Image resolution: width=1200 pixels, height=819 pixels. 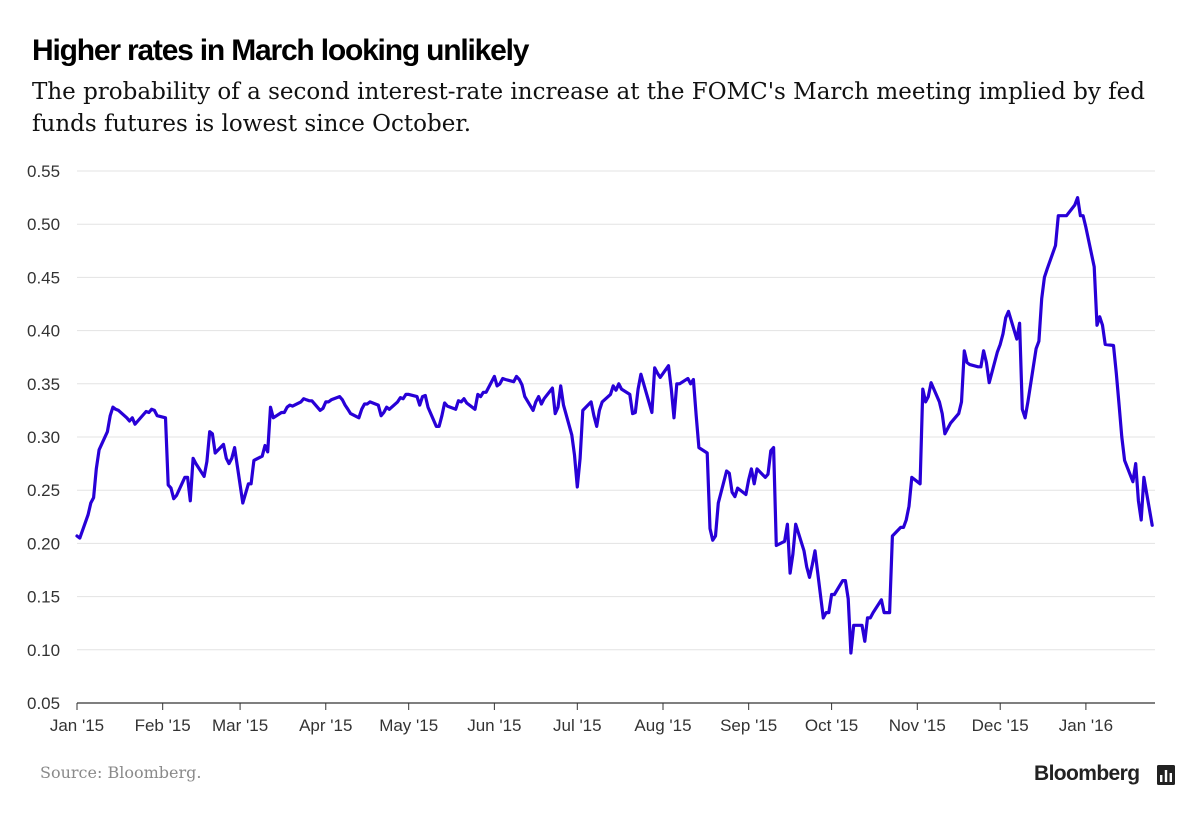 What do you see at coordinates (43, 543) in the screenshot?
I see `y-tick-label: 0.20` at bounding box center [43, 543].